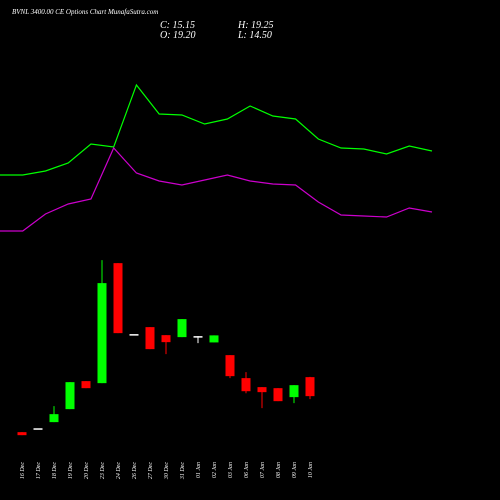 Image resolution: width=500 pixels, height=500 pixels. What do you see at coordinates (254, 35) in the screenshot?
I see `info-low: L: 14.50` at bounding box center [254, 35].